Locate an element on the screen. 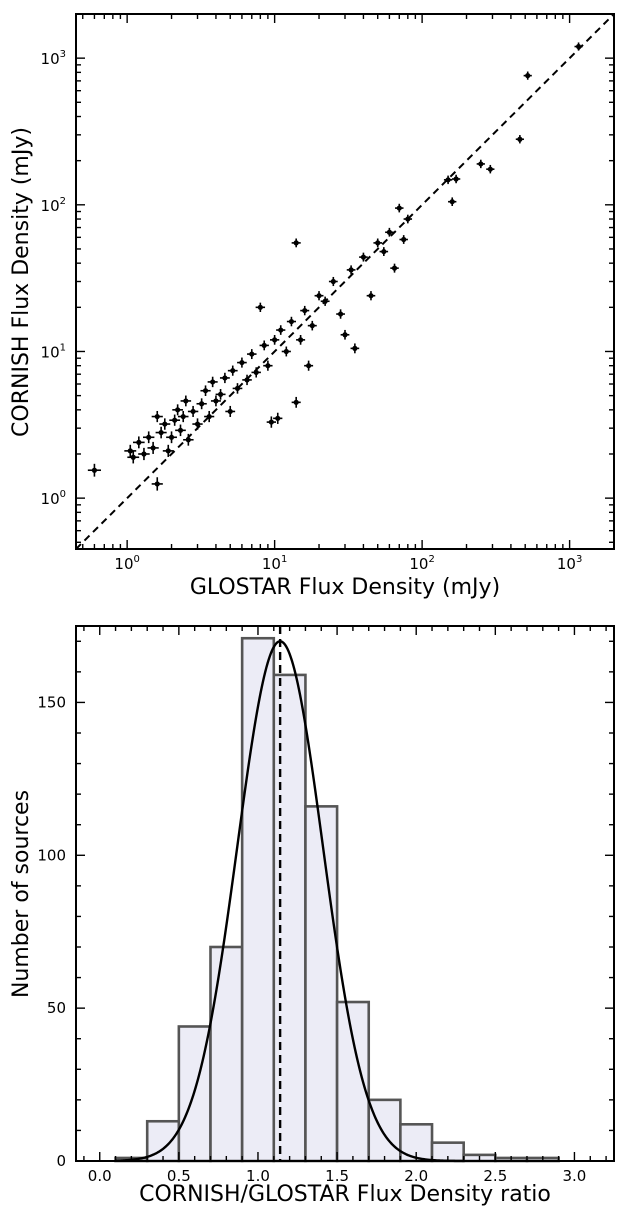 The width and height of the screenshot is (617, 1207). histogram-y-label: Number of sources is located at coordinates (21, 894).